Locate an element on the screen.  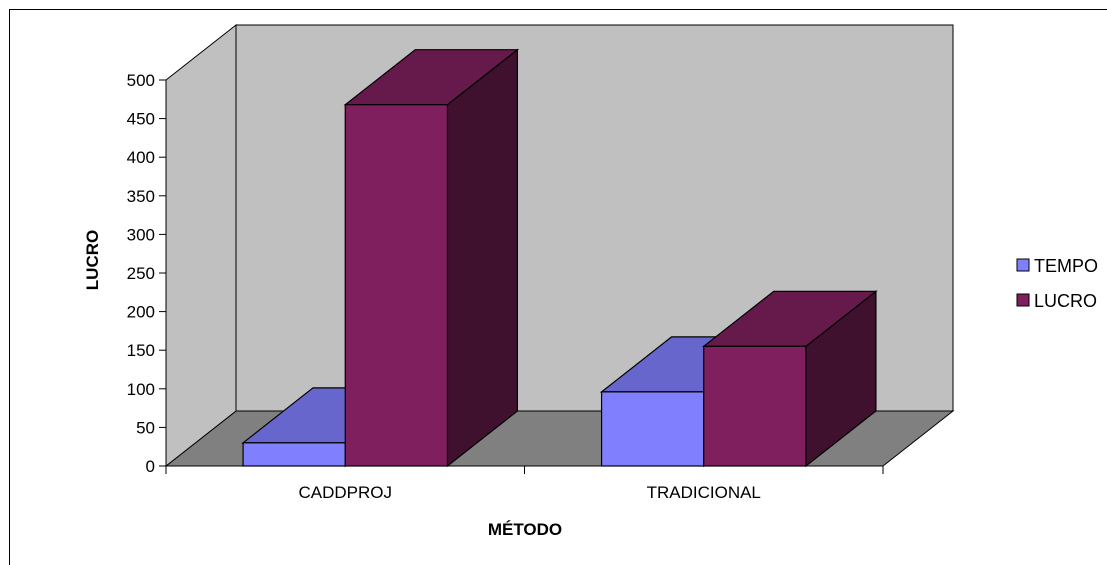
x-tick-label: CADDPROJ is located at coordinates (345, 492).